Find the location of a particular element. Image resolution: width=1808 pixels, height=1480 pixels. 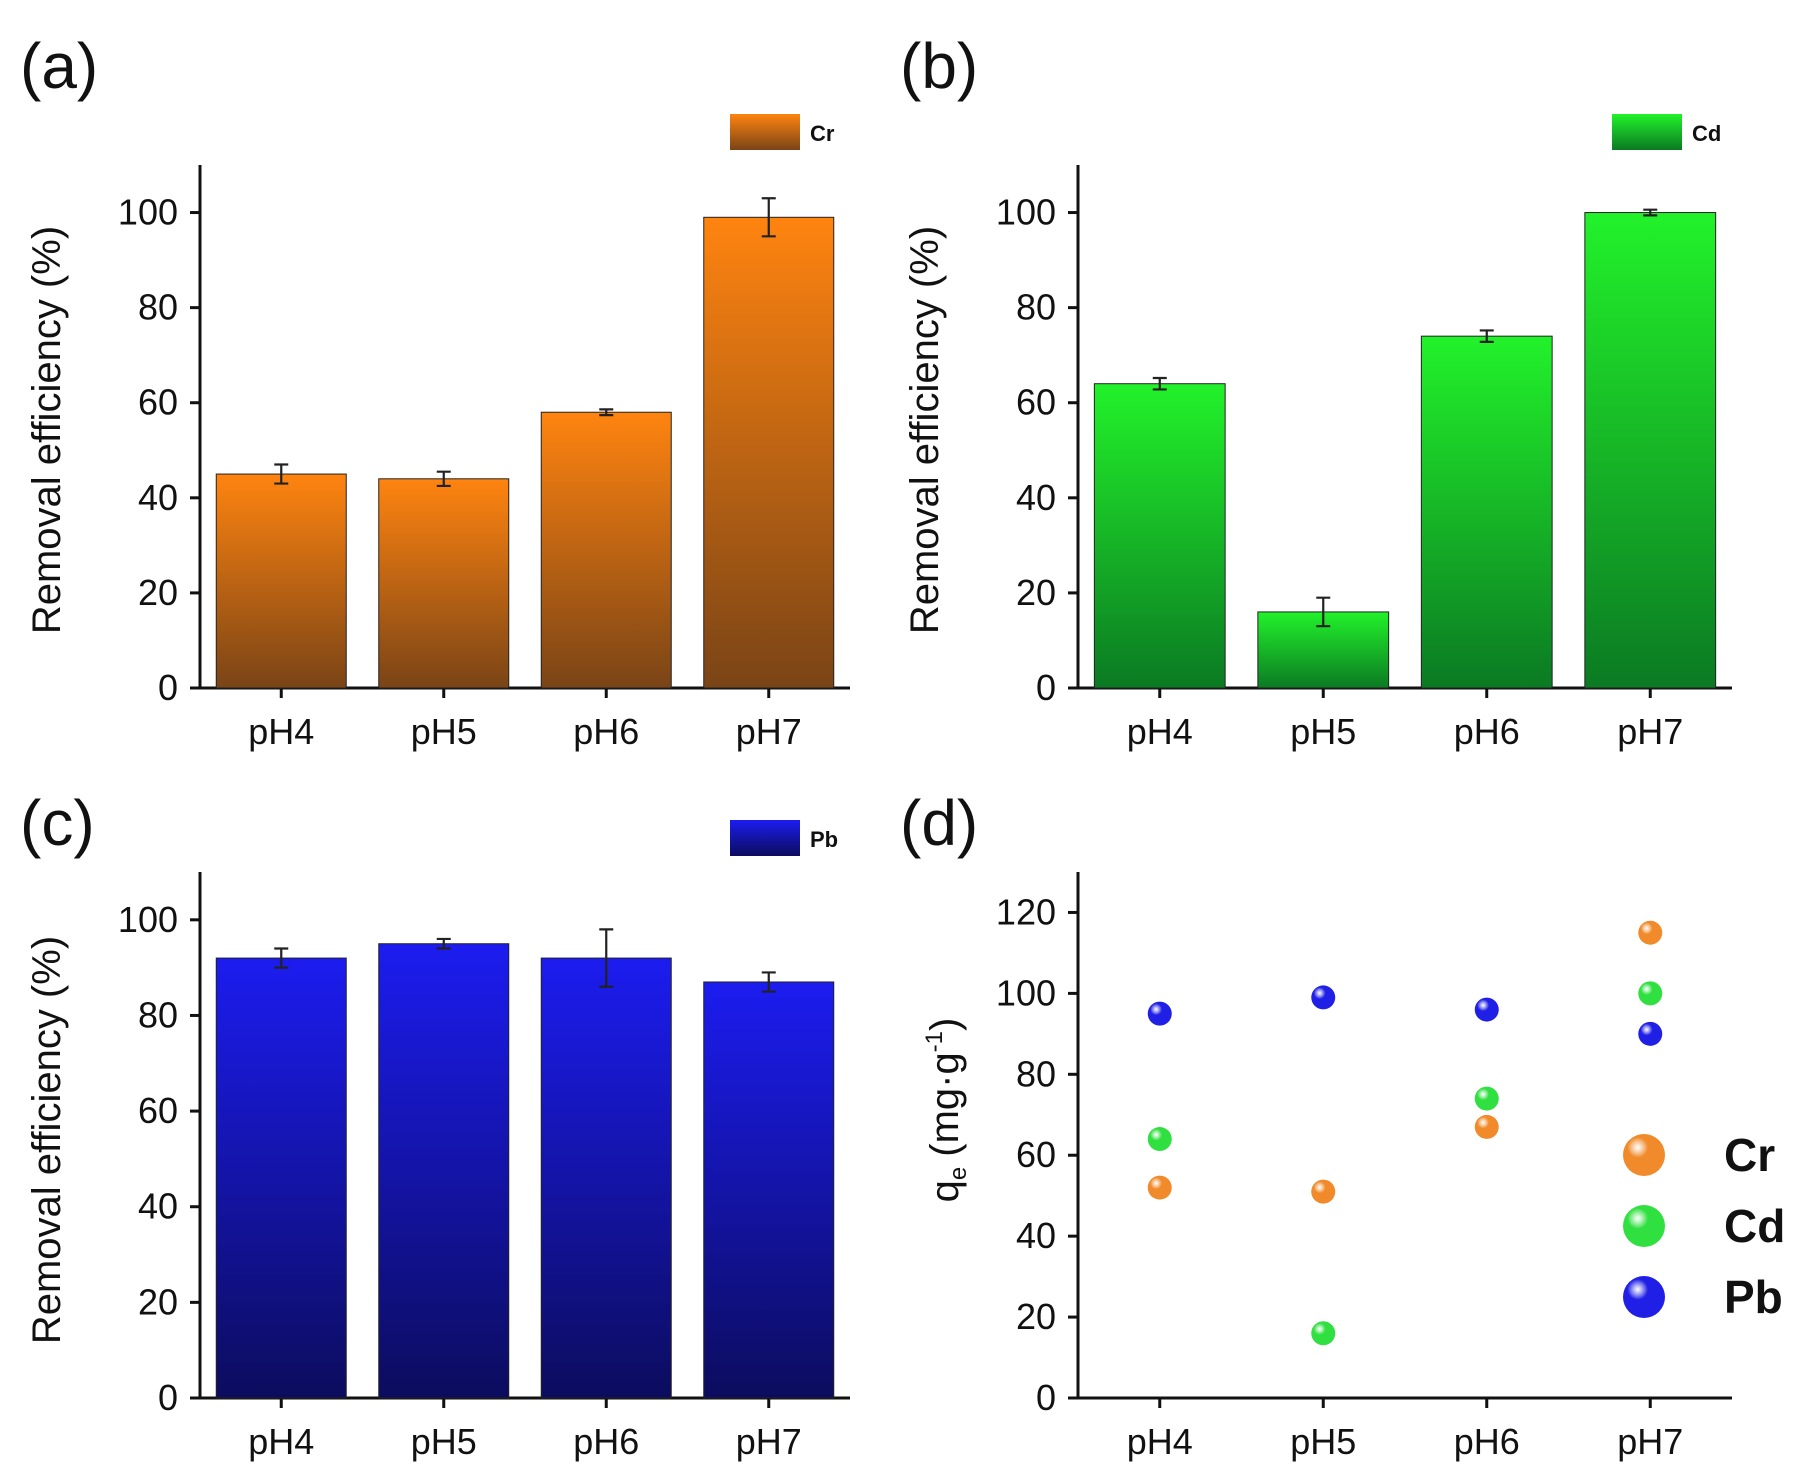

point-pb-ph6 is located at coordinates (1486, 1009).